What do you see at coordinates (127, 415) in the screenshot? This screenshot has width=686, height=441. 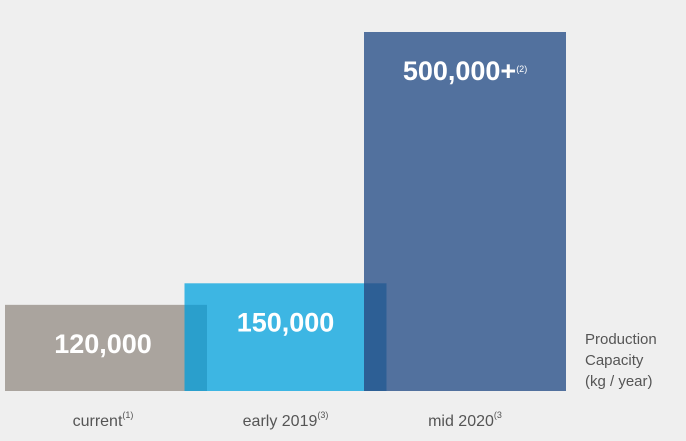 I see `category-footnote: (1)` at bounding box center [127, 415].